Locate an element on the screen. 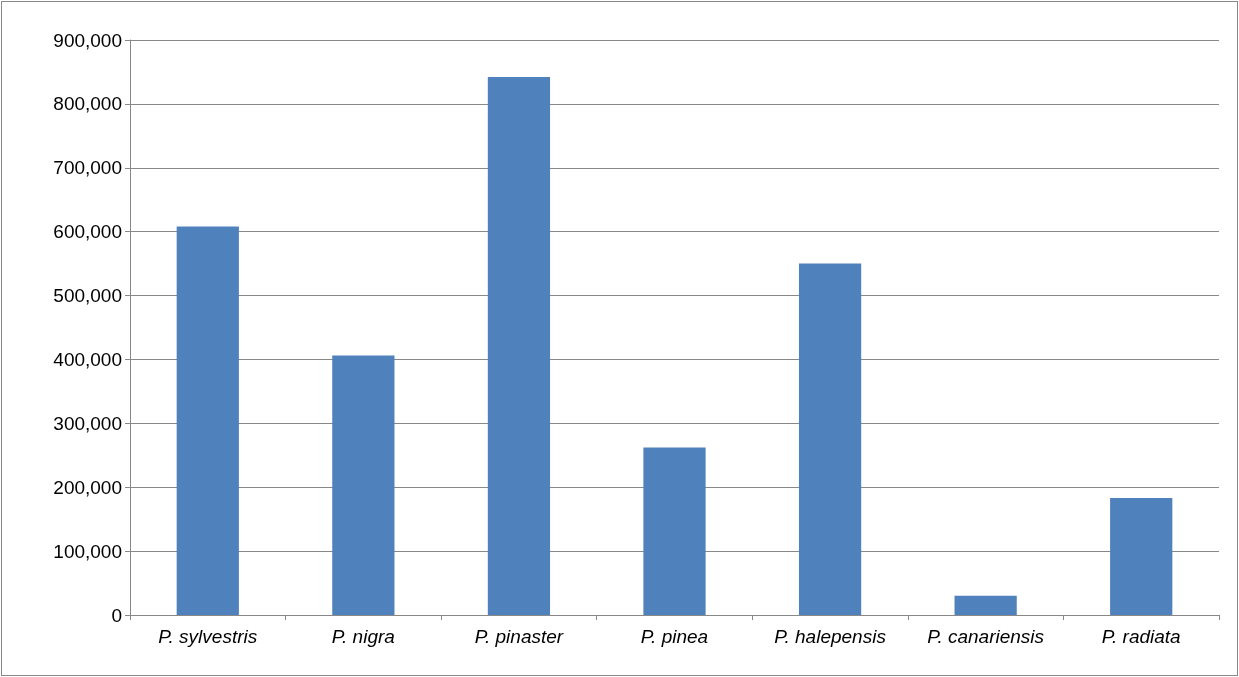  y-tick-label: 700,000 is located at coordinates (87, 168).